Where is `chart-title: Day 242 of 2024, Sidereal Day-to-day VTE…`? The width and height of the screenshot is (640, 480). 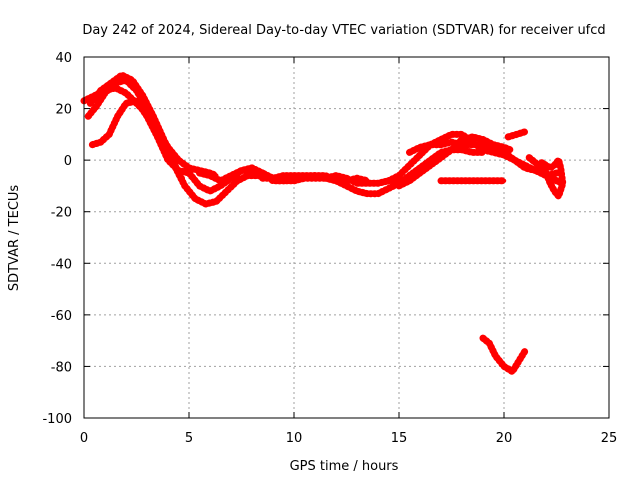
chart-title: Day 242 of 2024, Sidereal Day-to-day VTE… is located at coordinates (343, 30).